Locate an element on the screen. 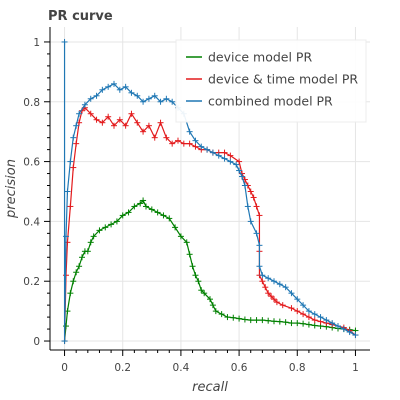 The image size is (400, 400). x-tick-label: 0.4 is located at coordinates (181, 368).